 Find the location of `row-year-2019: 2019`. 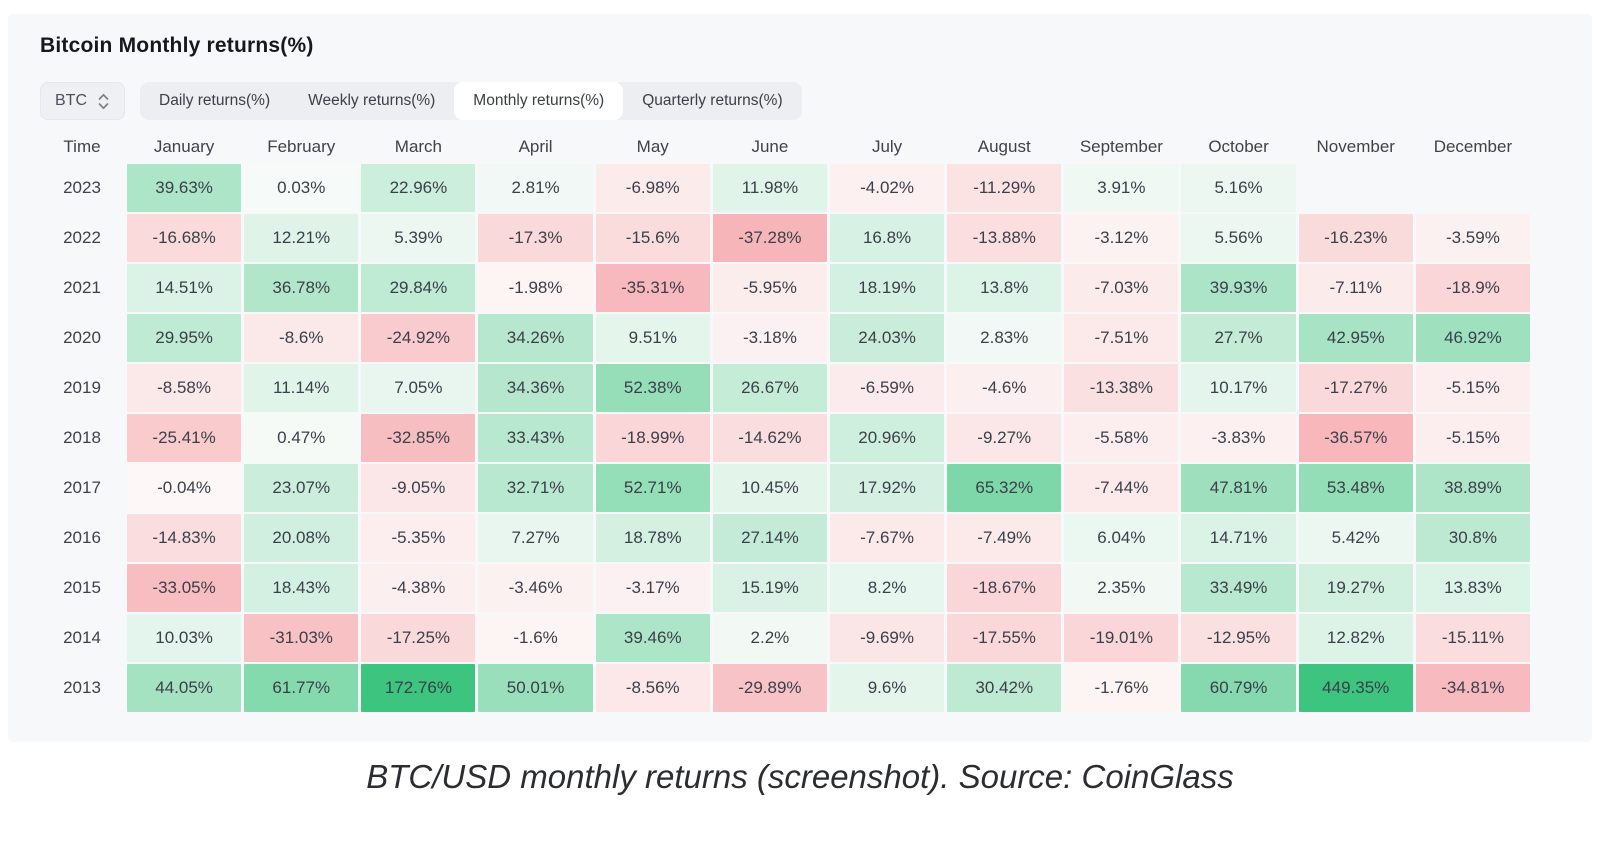

row-year-2019: 2019 is located at coordinates (82, 387).